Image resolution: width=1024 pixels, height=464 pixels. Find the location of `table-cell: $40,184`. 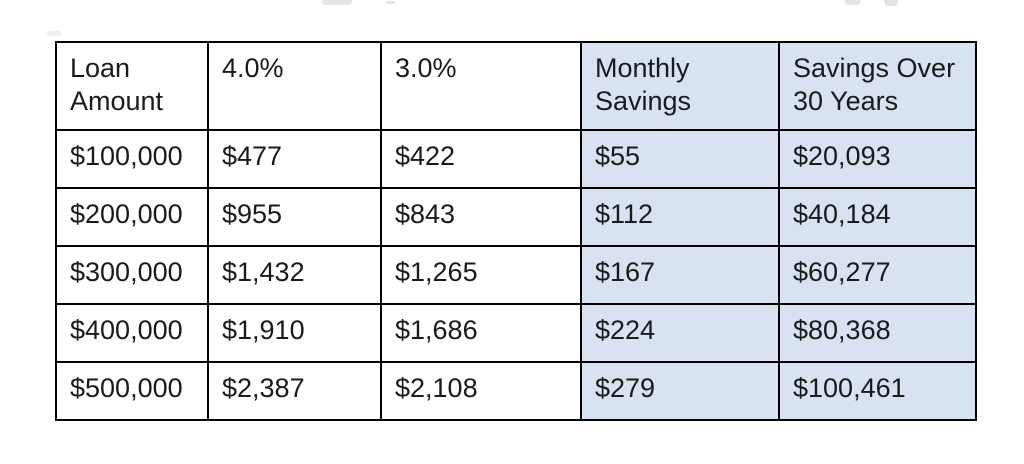

table-cell: $40,184 is located at coordinates (877, 217).